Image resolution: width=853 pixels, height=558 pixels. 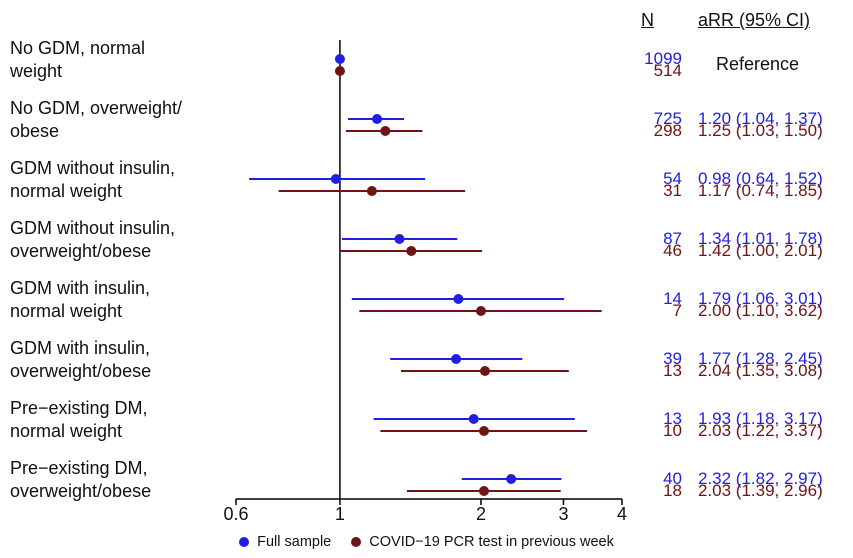 I want to click on ci-text: 1.17 (0.74, 1.85), so click(x=760, y=190).